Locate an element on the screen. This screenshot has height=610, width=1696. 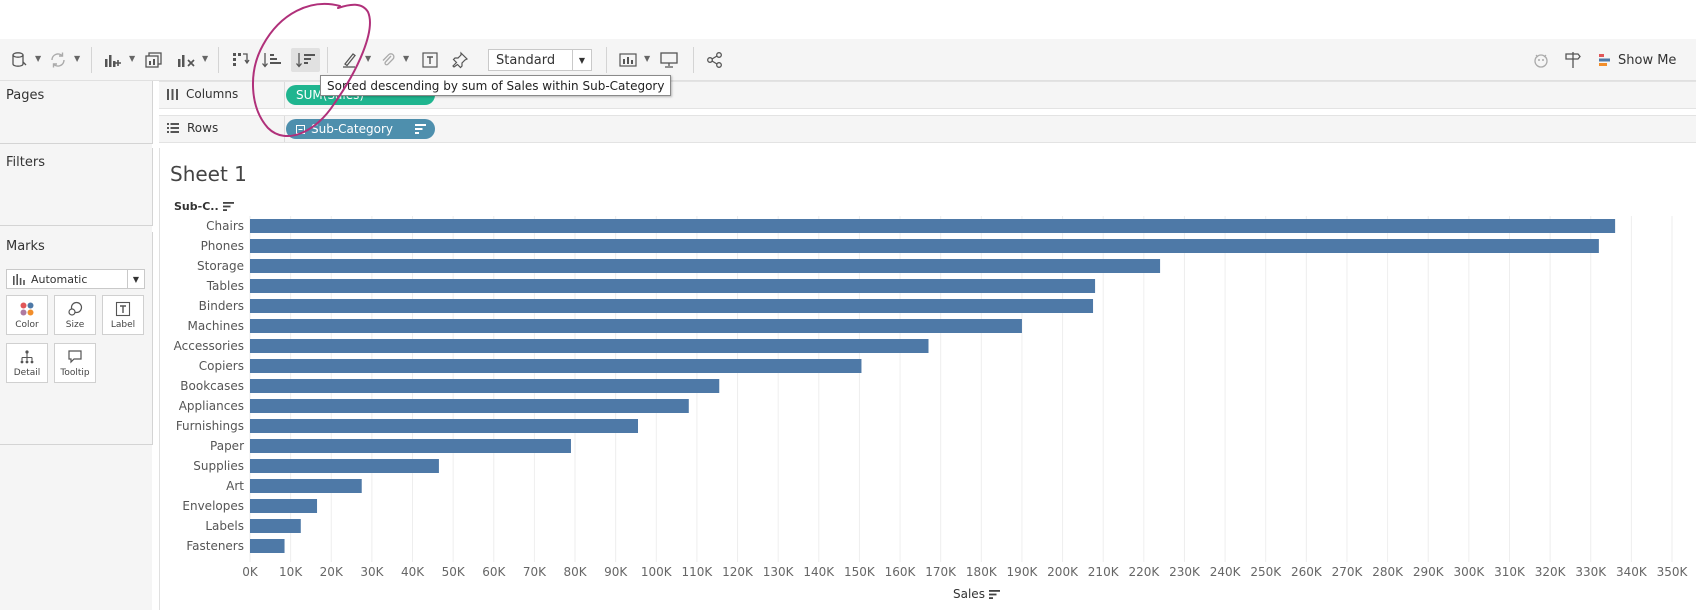
pages-card: Pages is located at coordinates (76, 112).